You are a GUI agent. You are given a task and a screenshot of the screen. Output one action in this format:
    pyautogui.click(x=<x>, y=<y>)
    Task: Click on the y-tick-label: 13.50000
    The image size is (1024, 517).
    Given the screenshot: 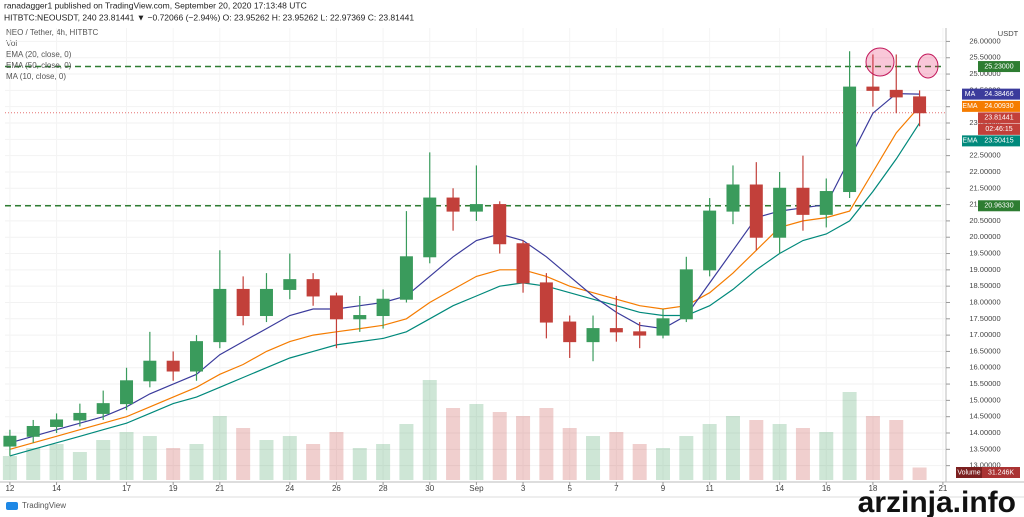 What is the action you would take?
    pyautogui.click(x=984, y=448)
    